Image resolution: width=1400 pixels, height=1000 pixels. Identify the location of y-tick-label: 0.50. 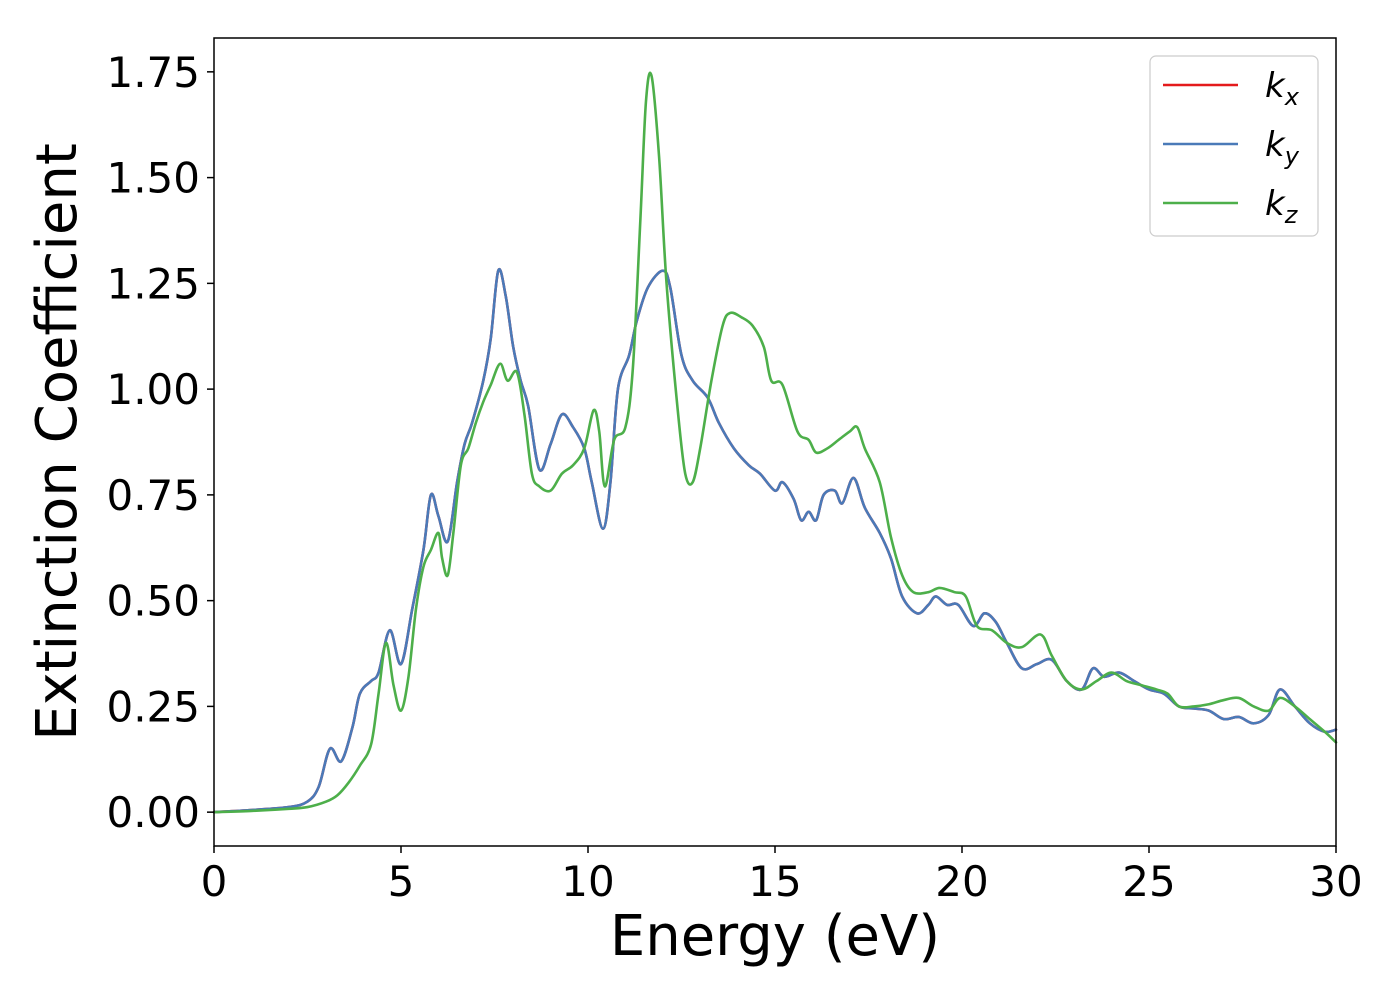
(153, 601).